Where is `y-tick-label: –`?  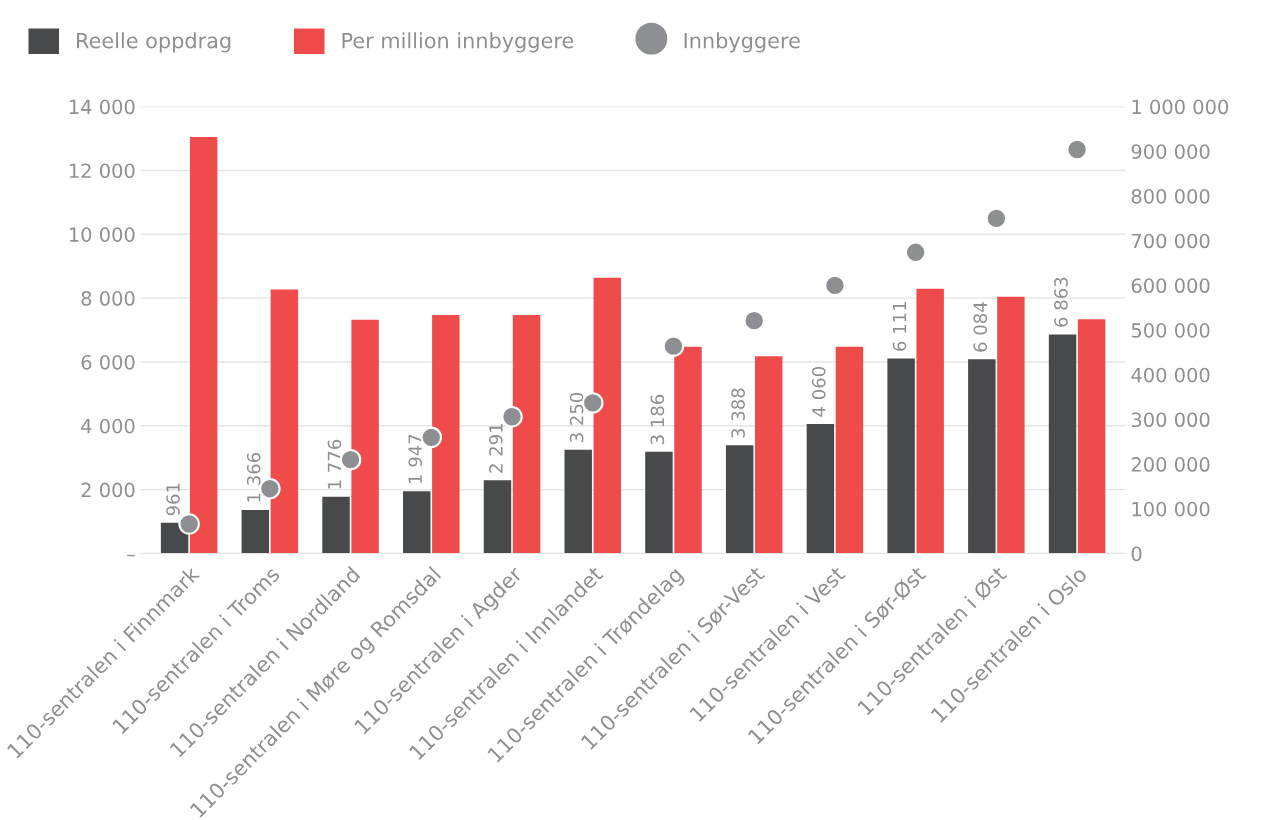 y-tick-label: – is located at coordinates (131, 555).